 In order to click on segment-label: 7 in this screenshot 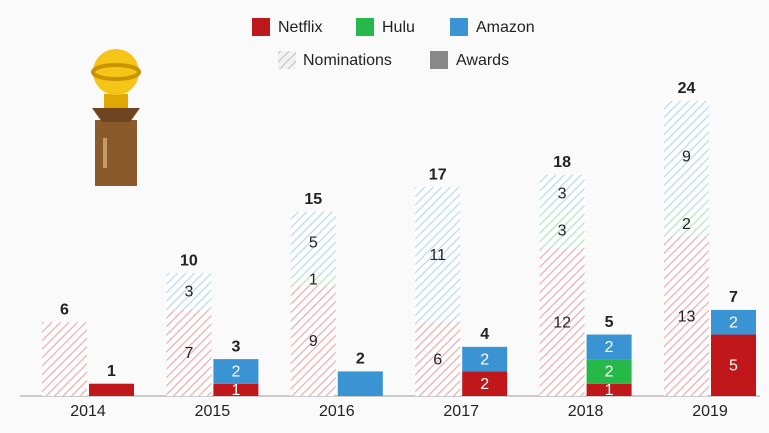, I will do `click(188, 353)`.